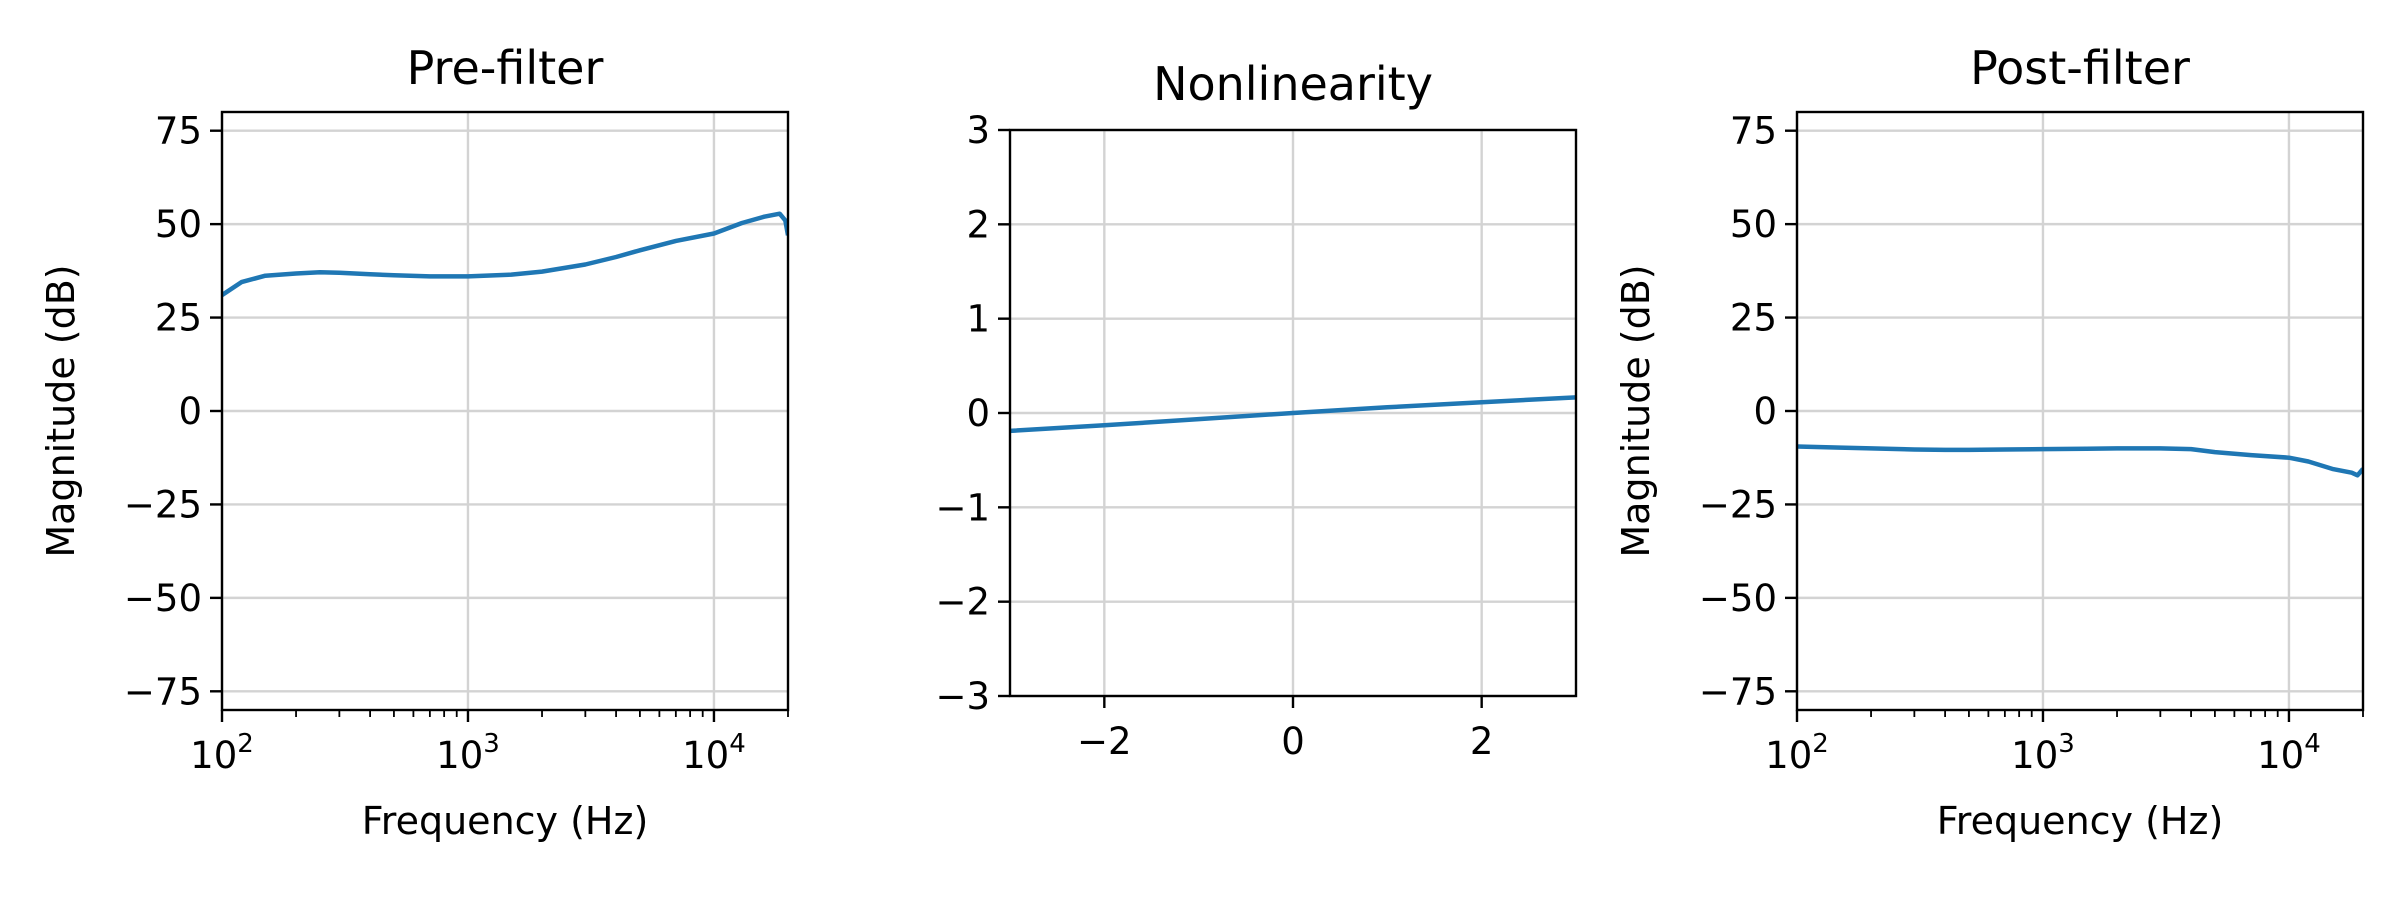 The width and height of the screenshot is (2400, 900). Describe the element at coordinates (1293, 741) in the screenshot. I see `x-tick-label: 0` at that location.